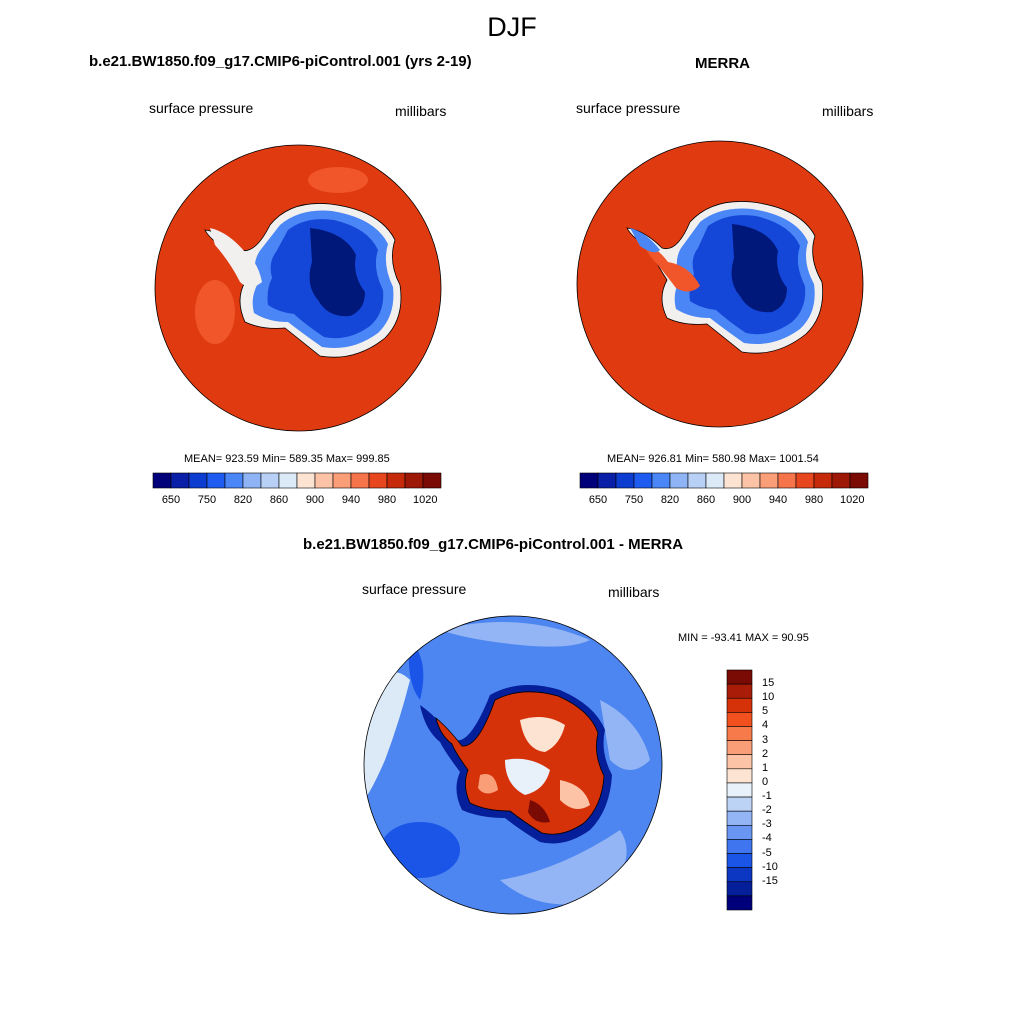  I want to click on colorbar-tick-label: 2, so click(765, 753).